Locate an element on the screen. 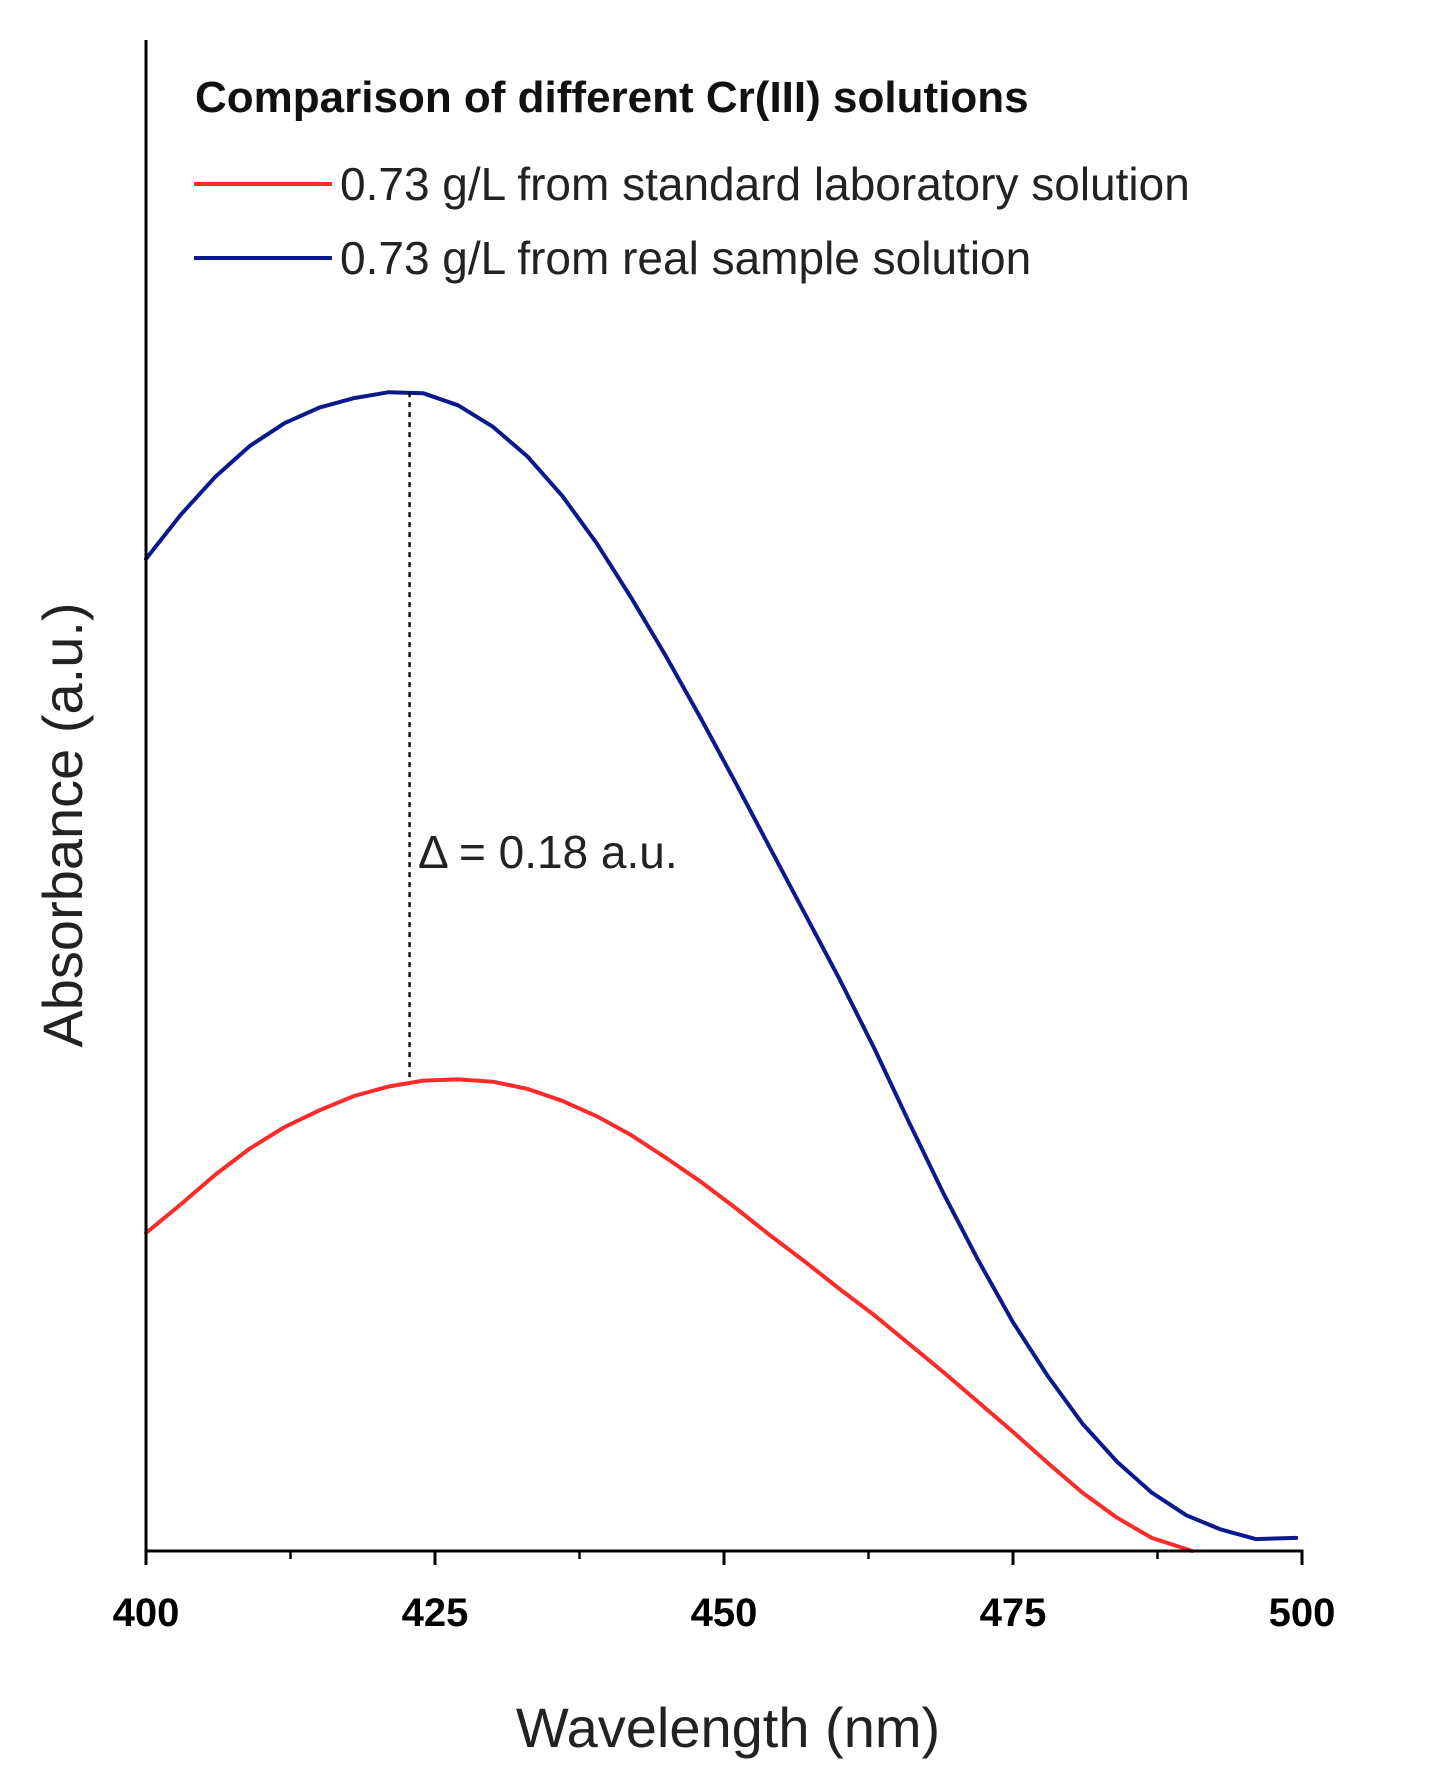  x-tick-label: 400 is located at coordinates (146, 1613).